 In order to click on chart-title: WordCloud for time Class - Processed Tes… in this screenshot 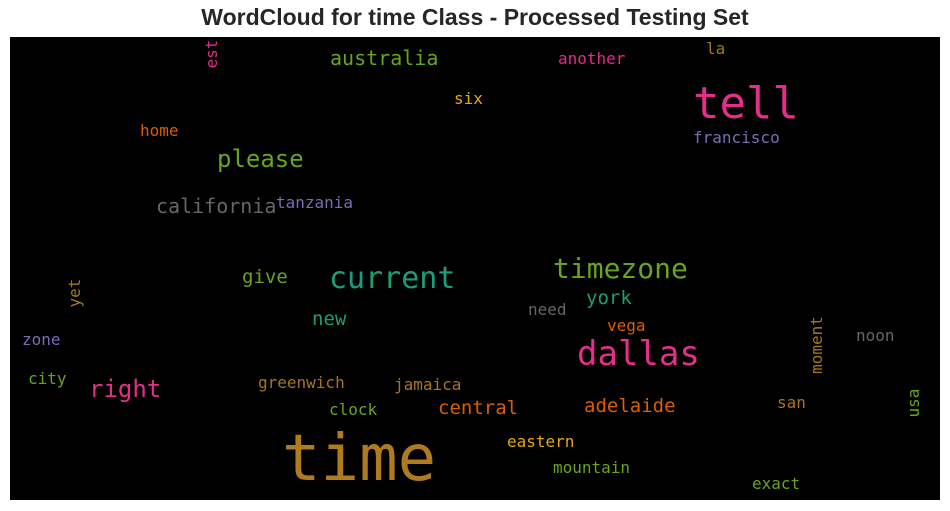, I will do `click(475, 17)`.